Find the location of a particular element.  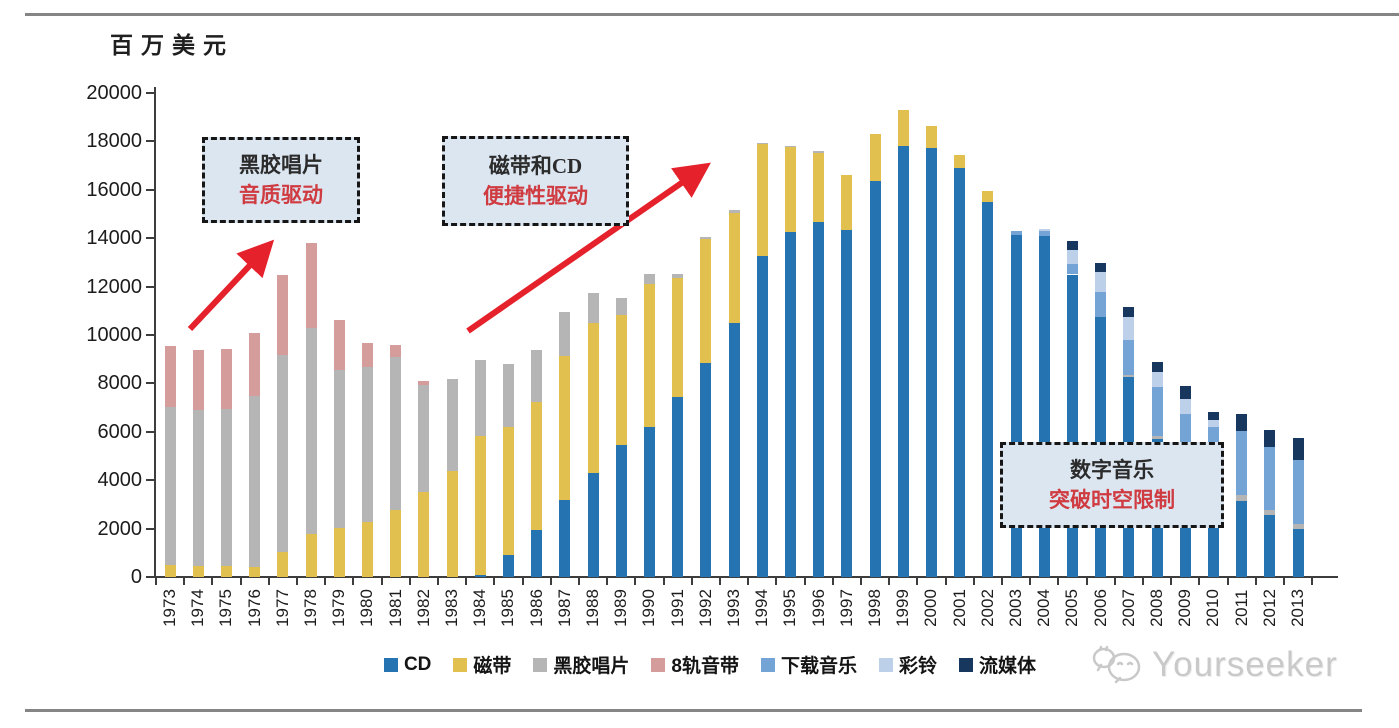

x-tick-label: 1986 is located at coordinates (536, 608).